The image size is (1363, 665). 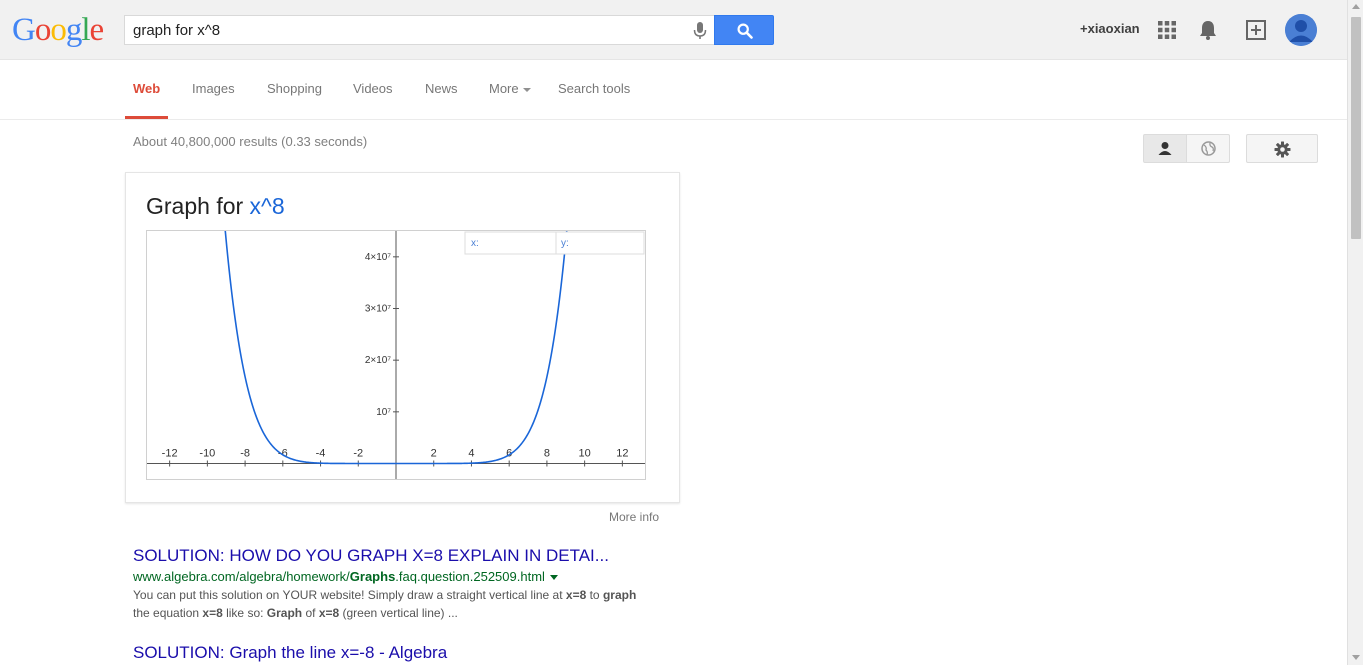 I want to click on top-bar: Google +xiaoxian, so click(x=673, y=30).